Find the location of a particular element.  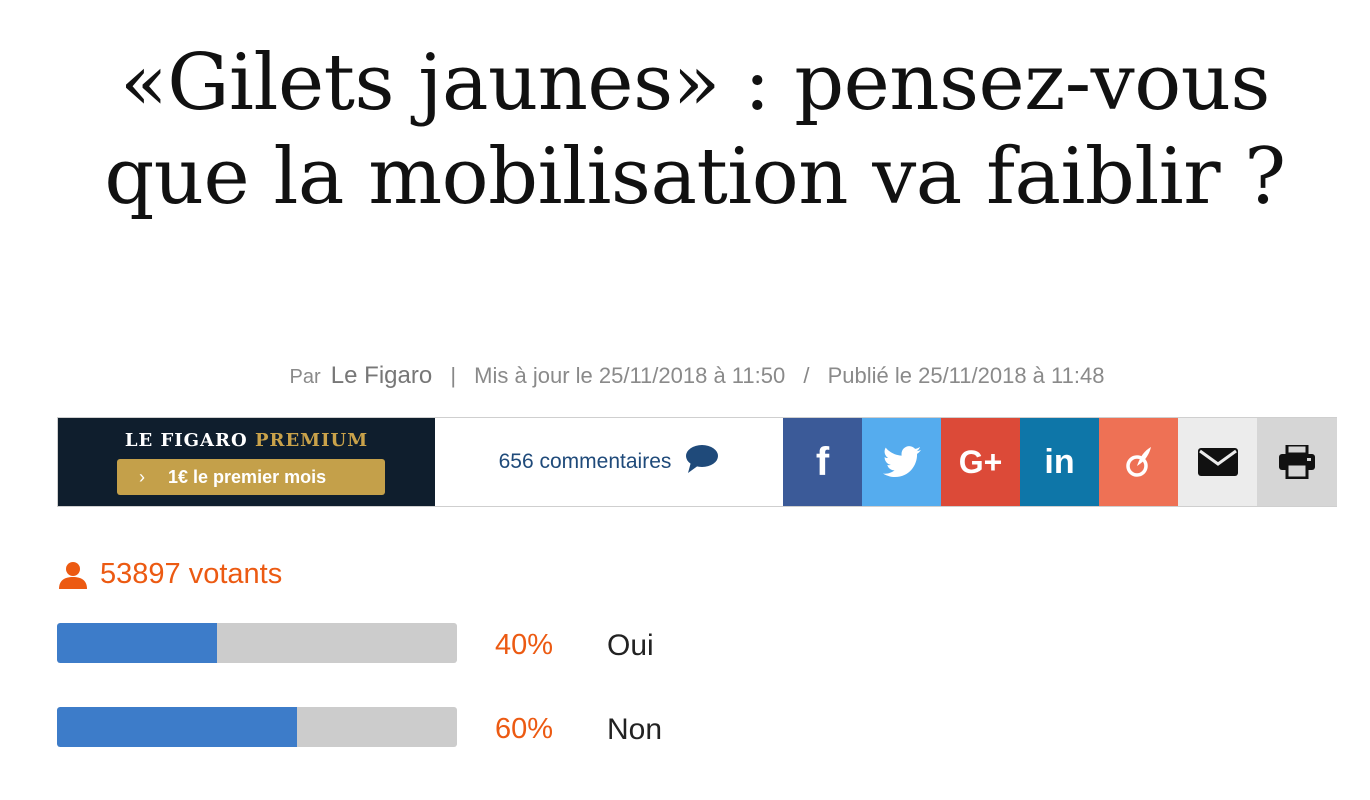

poll-percent: 40% is located at coordinates (524, 645).